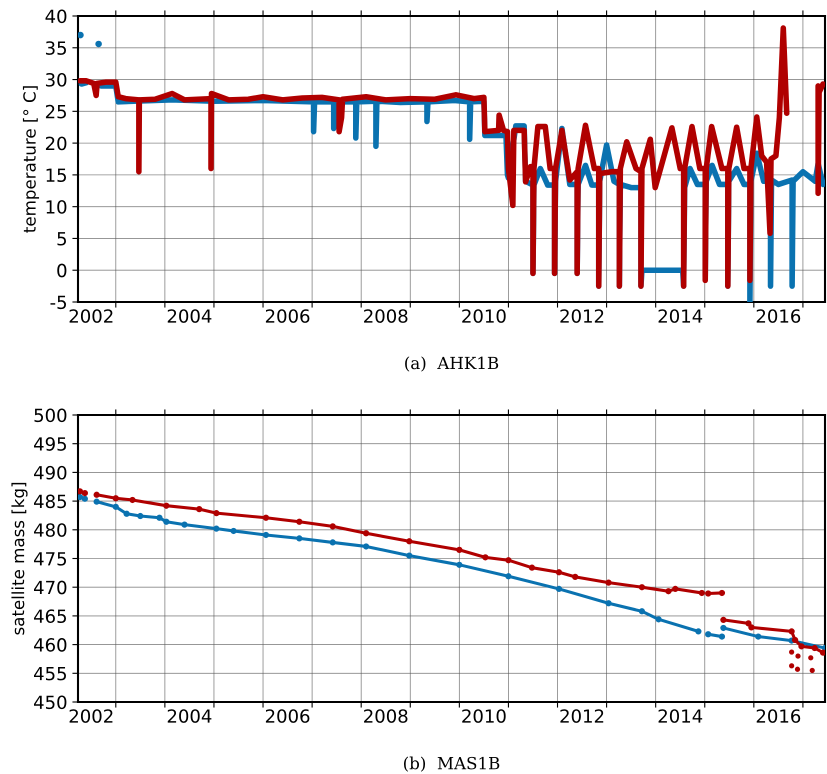 The image size is (827, 774). Describe the element at coordinates (451, 364) in the screenshot. I see `text: (a) AHK1B` at that location.